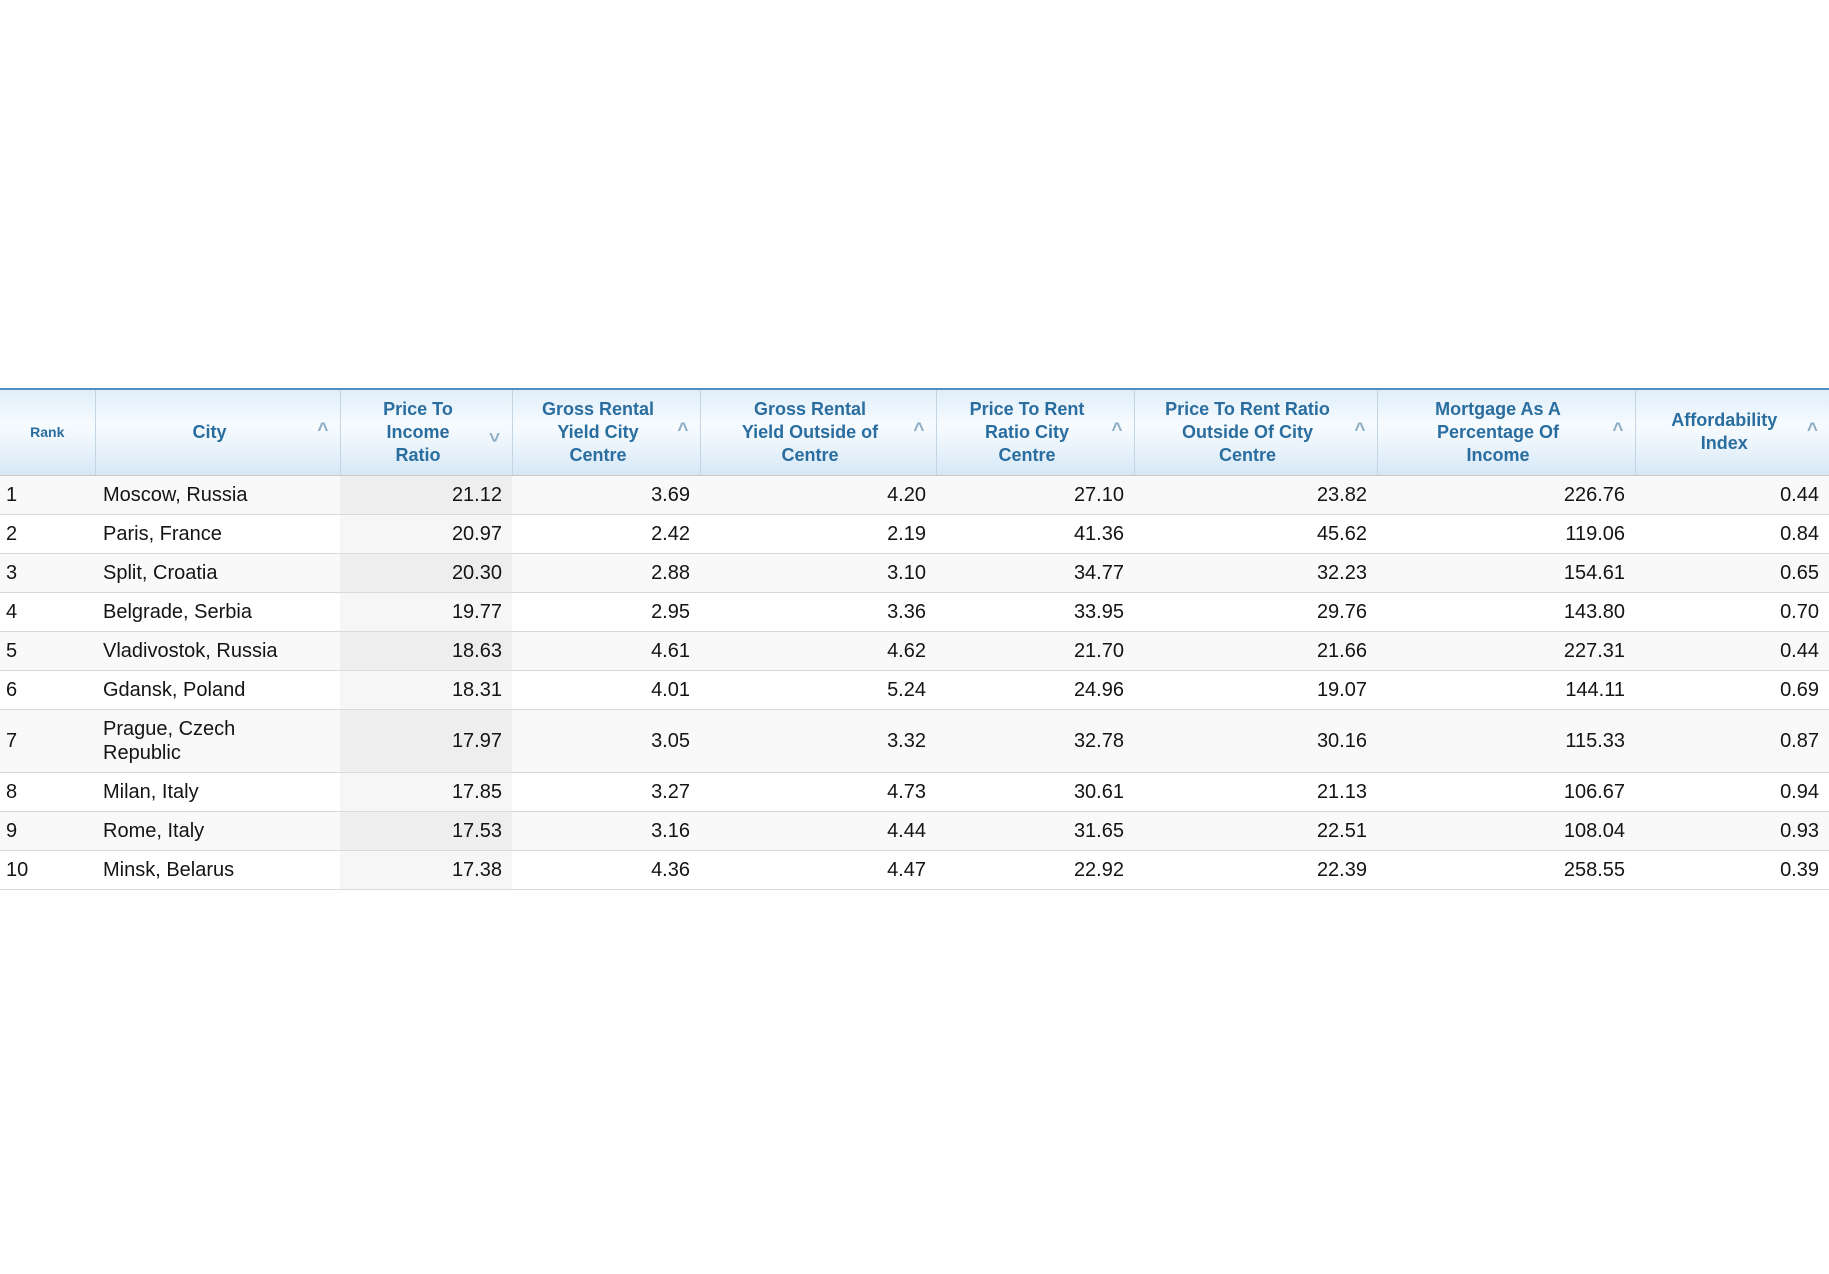 The height and width of the screenshot is (1274, 1829). I want to click on city-name: Prague, Czech Republic, so click(169, 740).